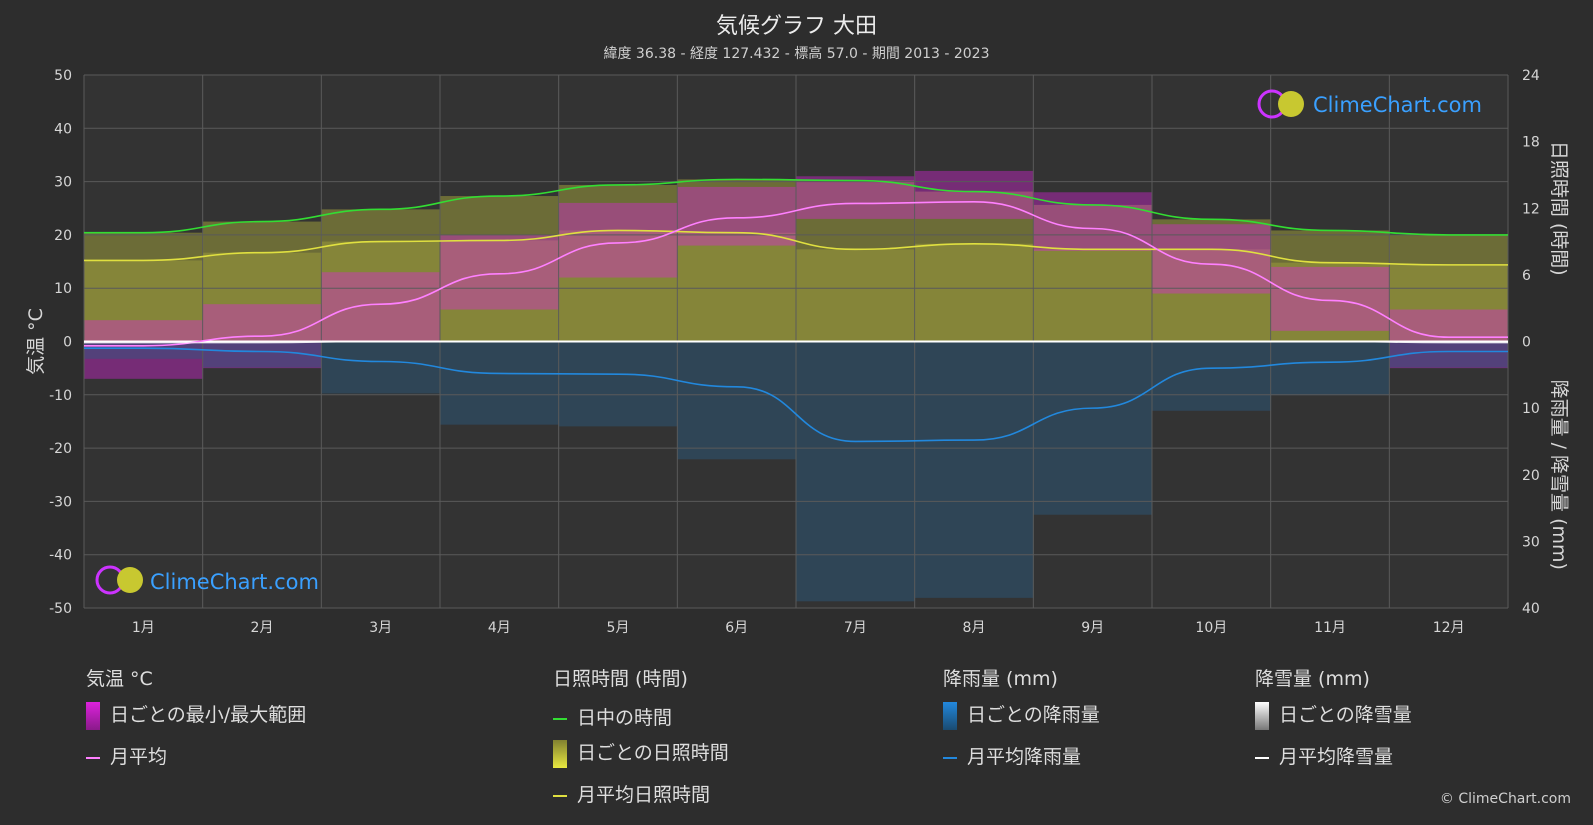 The width and height of the screenshot is (1593, 825). I want to click on y-left-tick-label: -40, so click(60, 556).